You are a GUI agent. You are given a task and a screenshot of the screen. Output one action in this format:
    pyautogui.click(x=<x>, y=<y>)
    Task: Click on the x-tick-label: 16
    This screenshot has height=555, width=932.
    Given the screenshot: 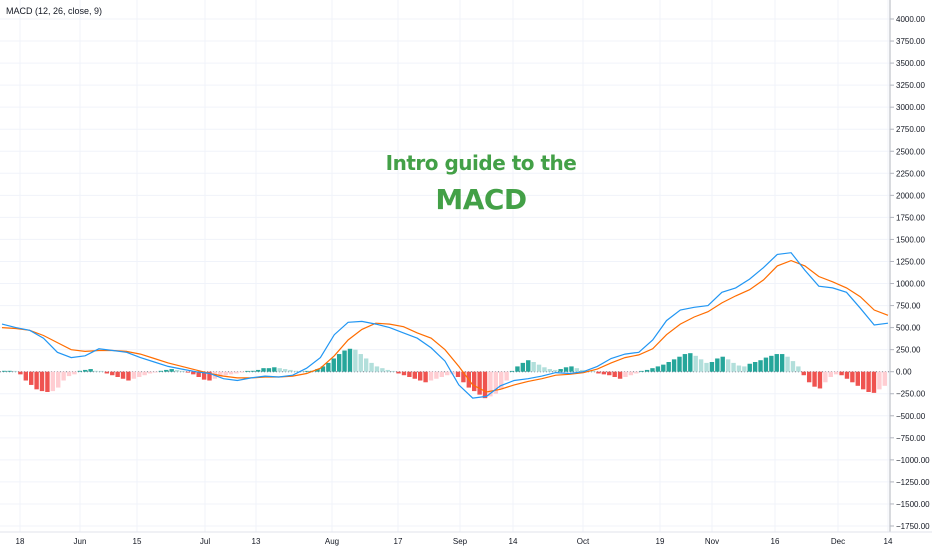 What is the action you would take?
    pyautogui.click(x=775, y=541)
    